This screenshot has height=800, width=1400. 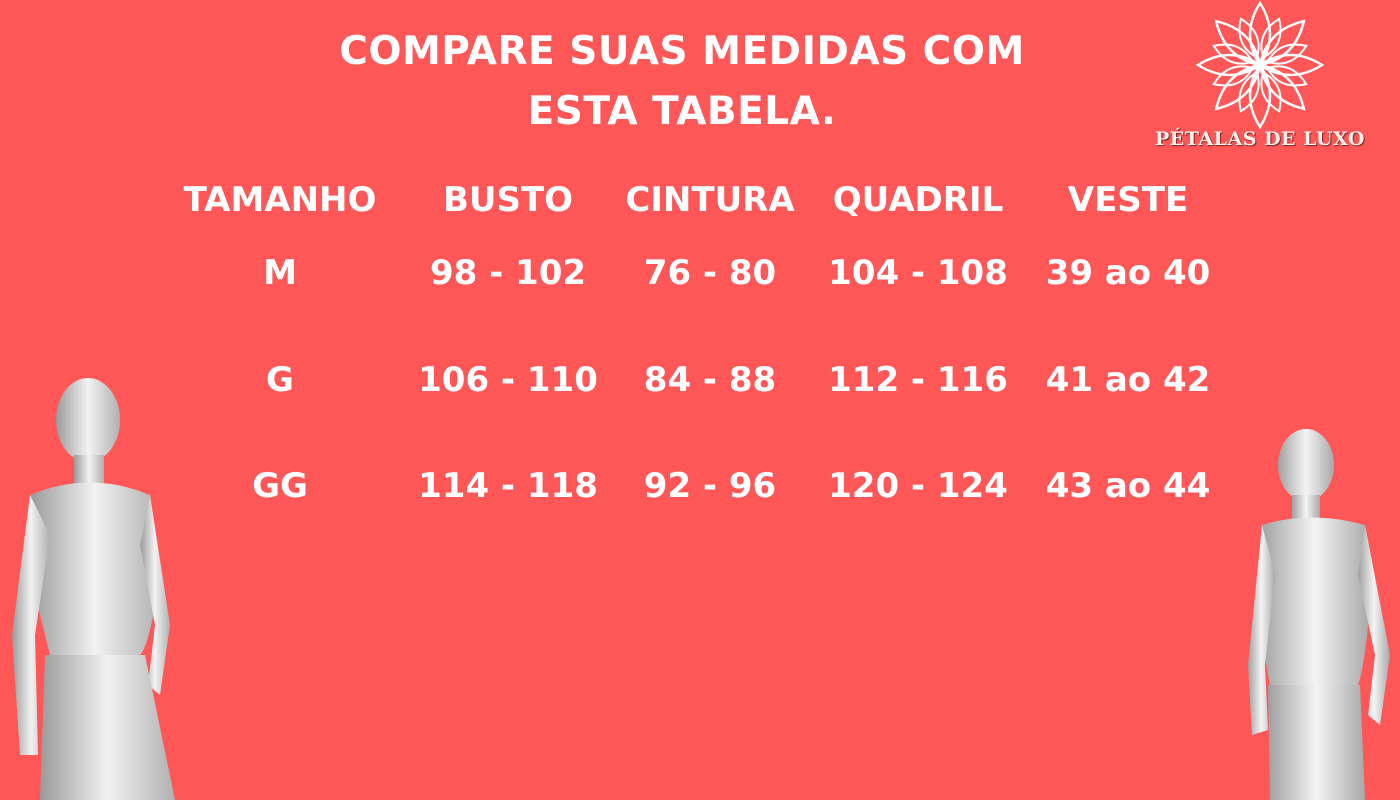 I want to click on table-cell: 120 - 124, so click(x=918, y=486).